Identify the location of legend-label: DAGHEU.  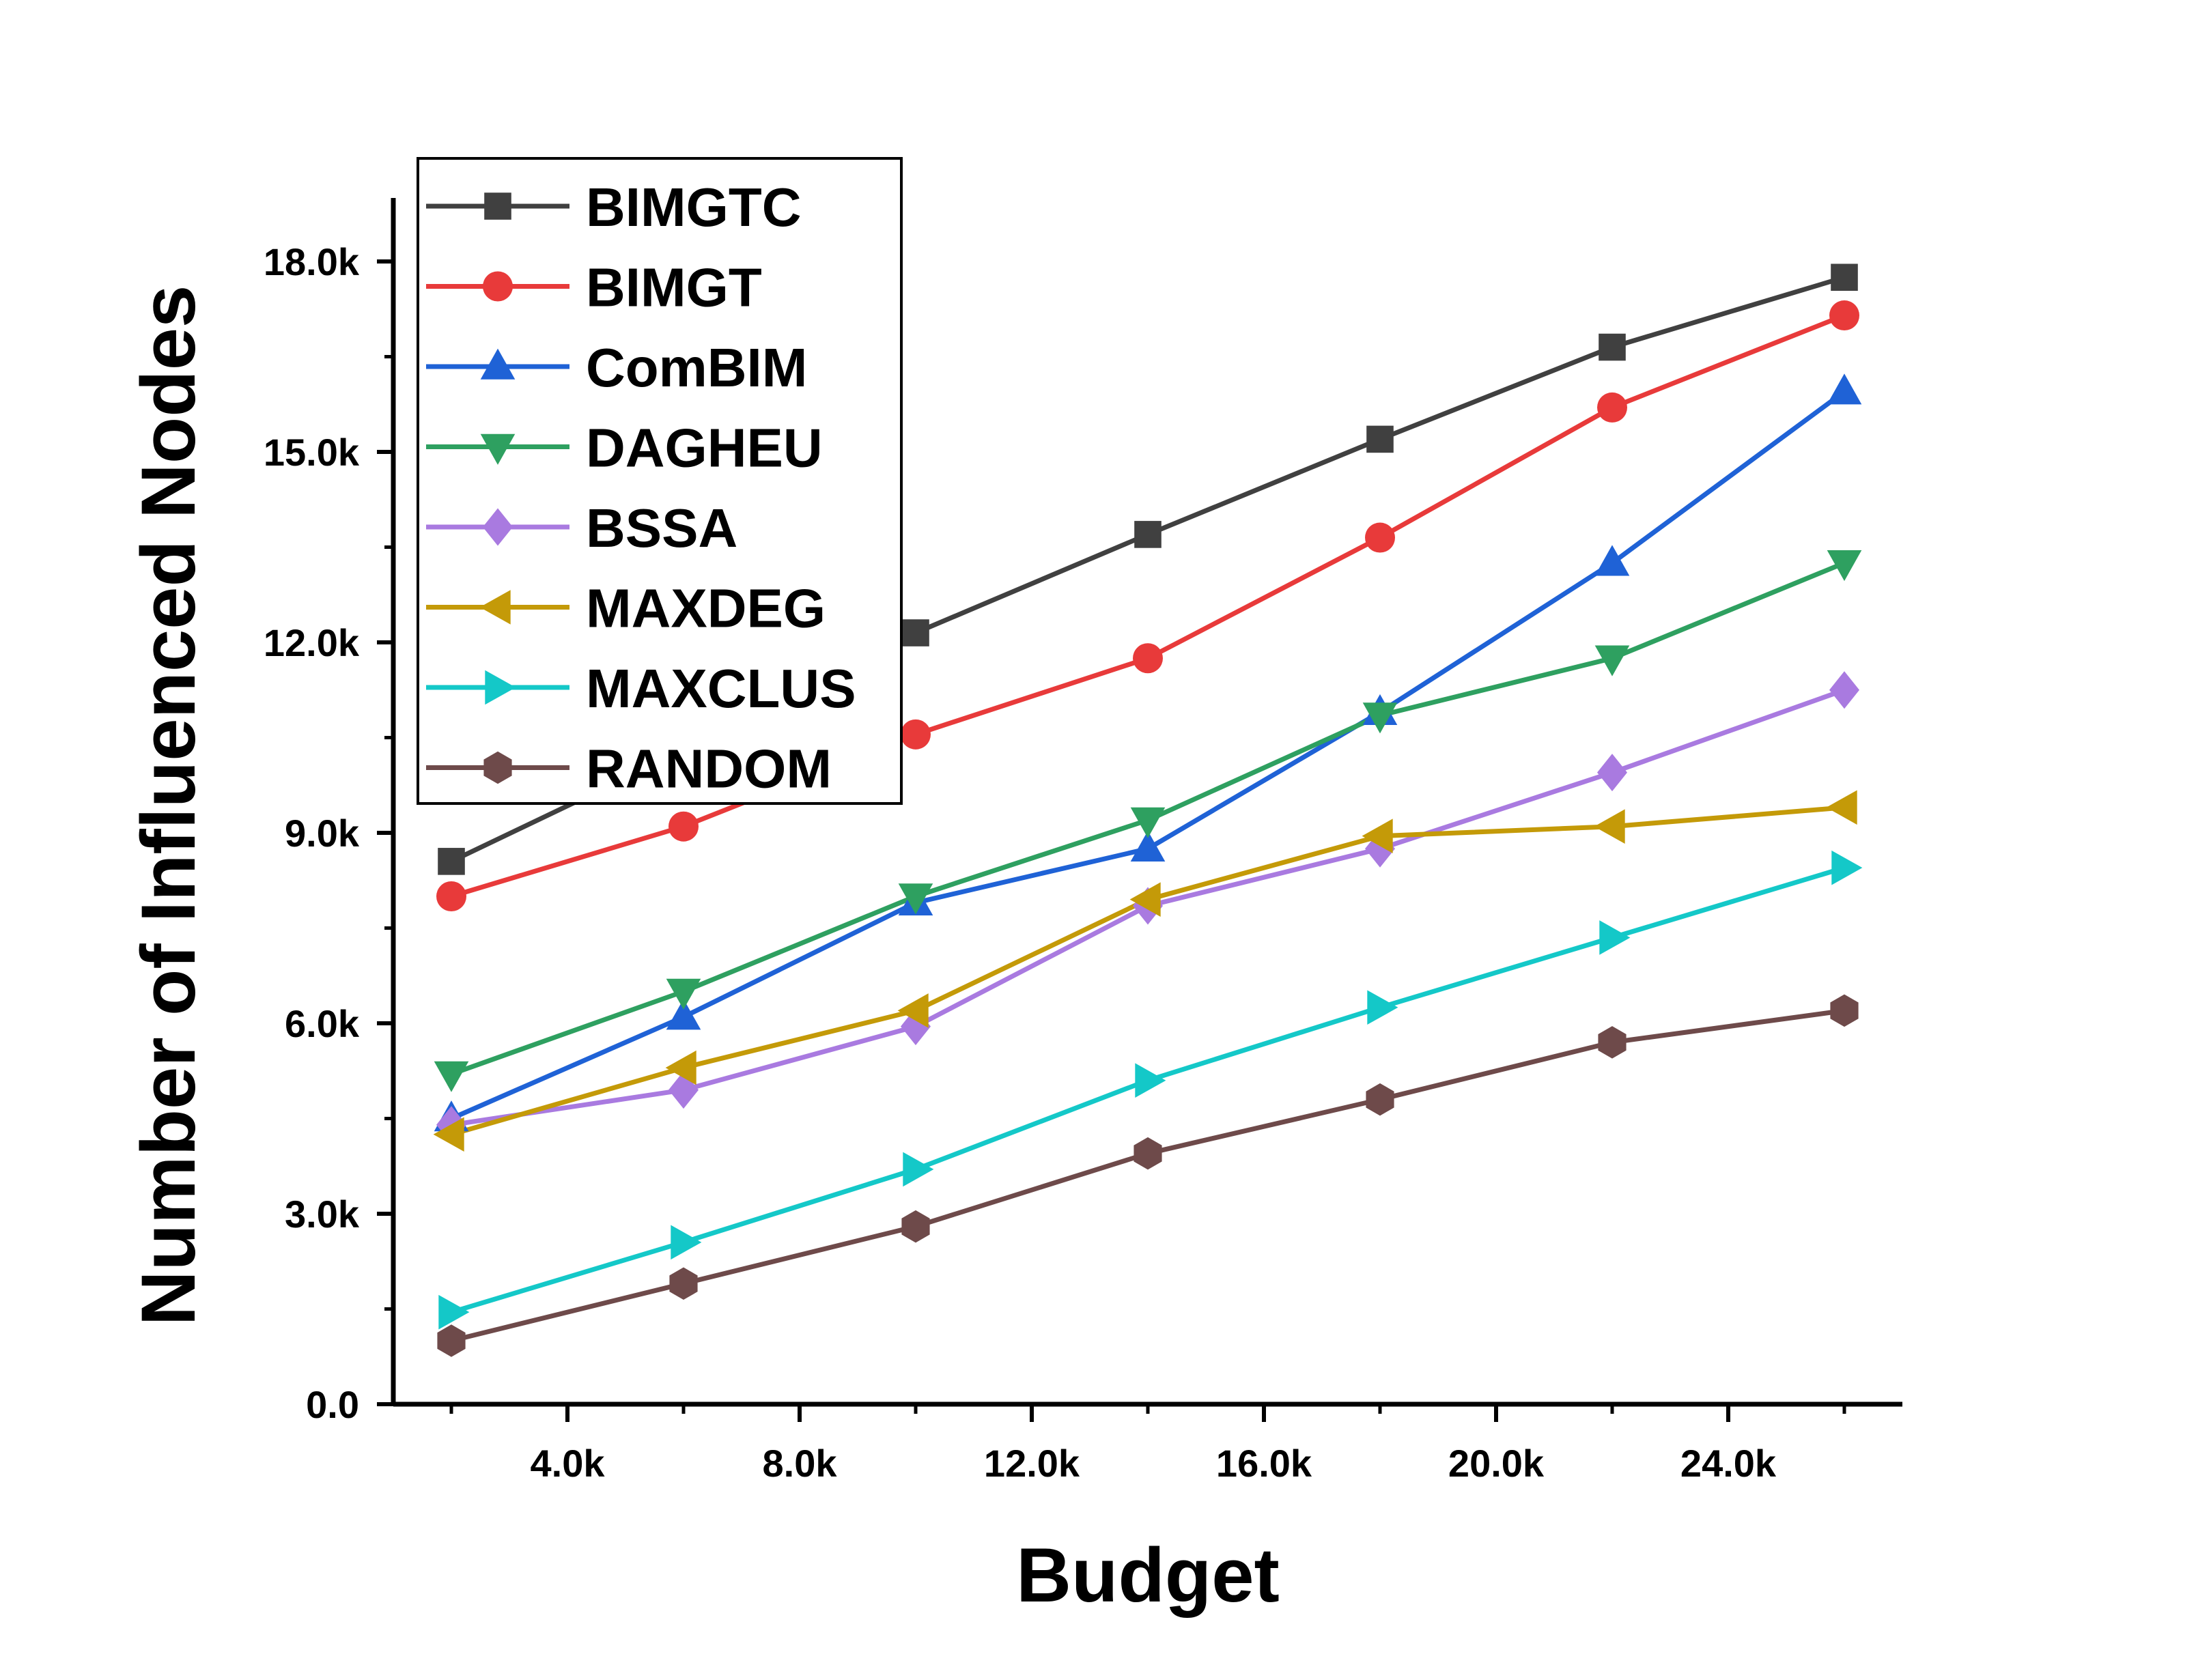
(705, 448).